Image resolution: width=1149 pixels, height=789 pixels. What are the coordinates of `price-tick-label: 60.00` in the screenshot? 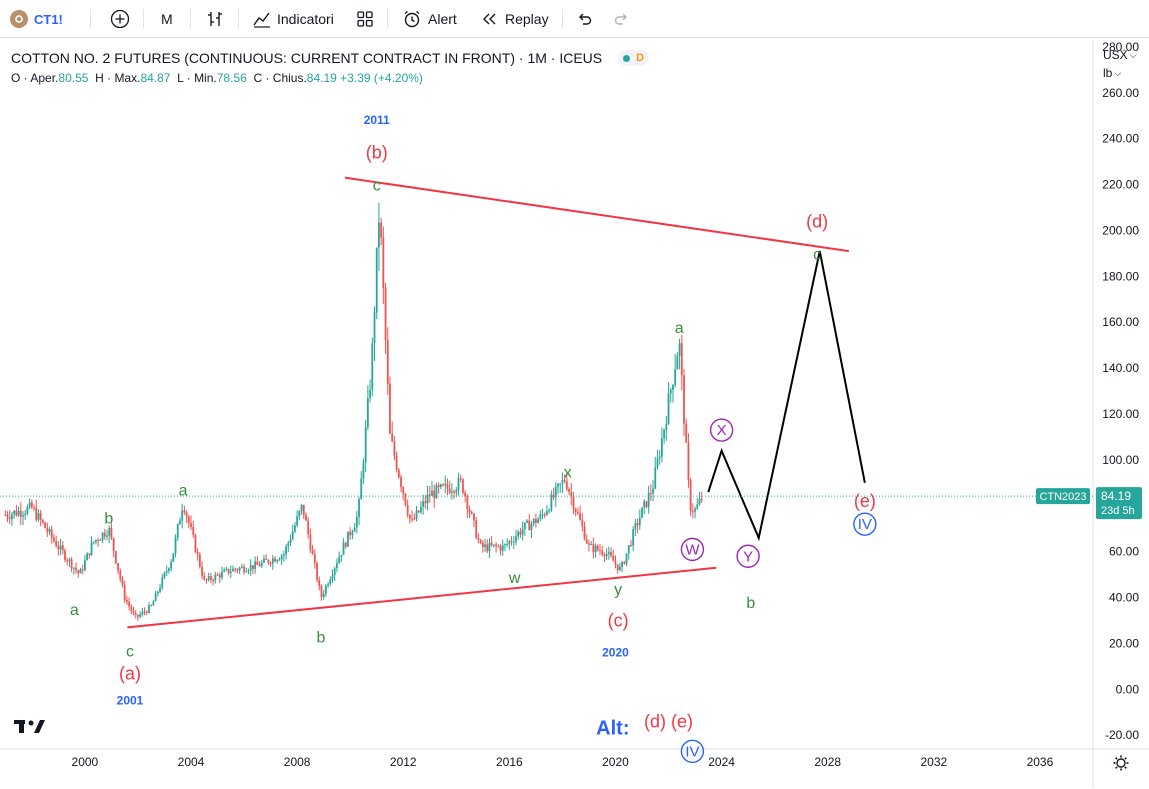 It's located at (1124, 552).